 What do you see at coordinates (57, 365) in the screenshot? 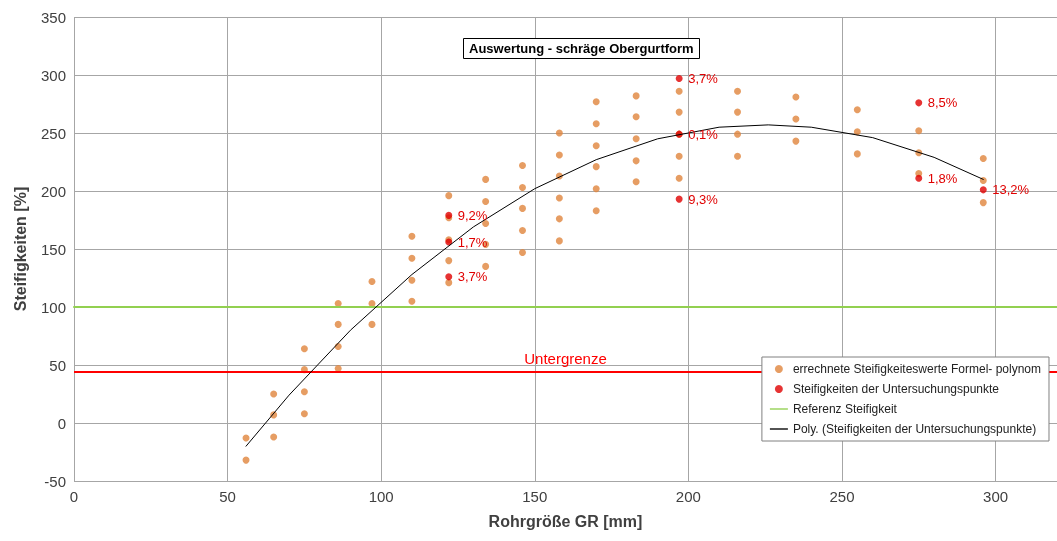
I see `y-tick-label: 50` at bounding box center [57, 365].